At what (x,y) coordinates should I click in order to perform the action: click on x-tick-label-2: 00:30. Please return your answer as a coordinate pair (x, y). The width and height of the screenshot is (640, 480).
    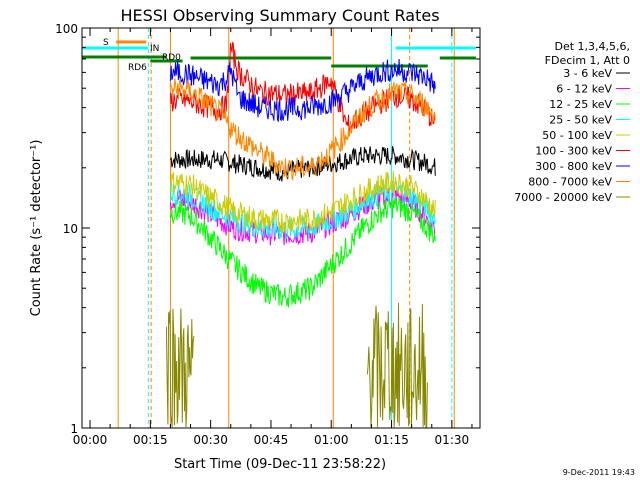
    Looking at the image, I should click on (210, 440).